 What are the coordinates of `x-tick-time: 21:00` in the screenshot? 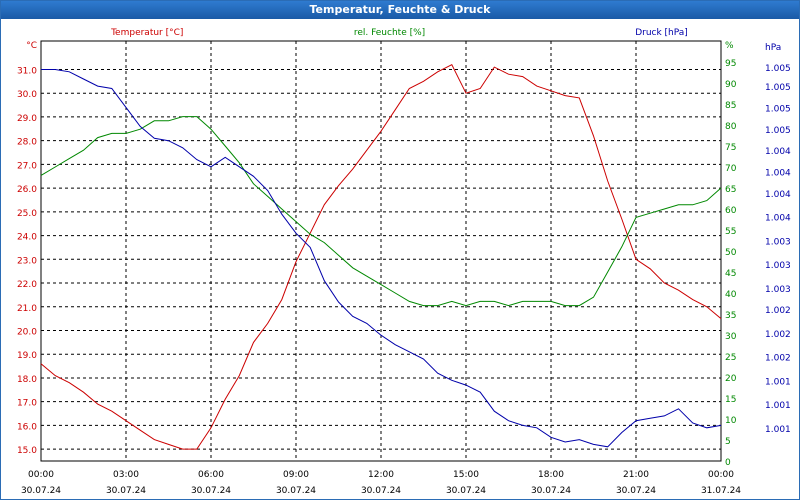 It's located at (636, 475).